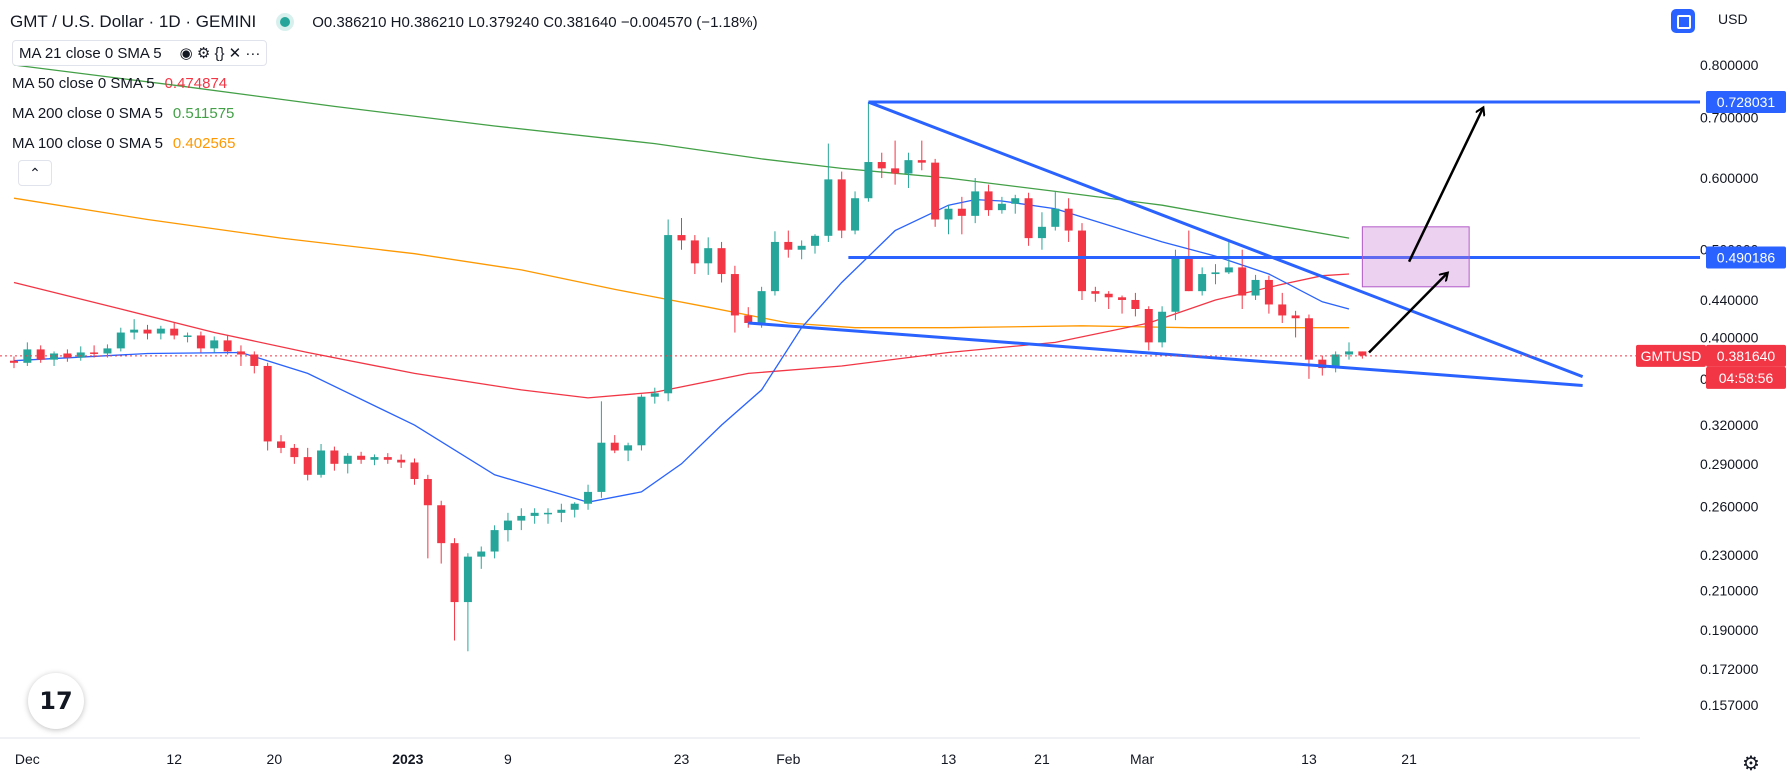  What do you see at coordinates (716, 759) in the screenshot?
I see `time-axis: Dec 12 20 2023 9 23 Feb 13 21 Mar 13 21` at bounding box center [716, 759].